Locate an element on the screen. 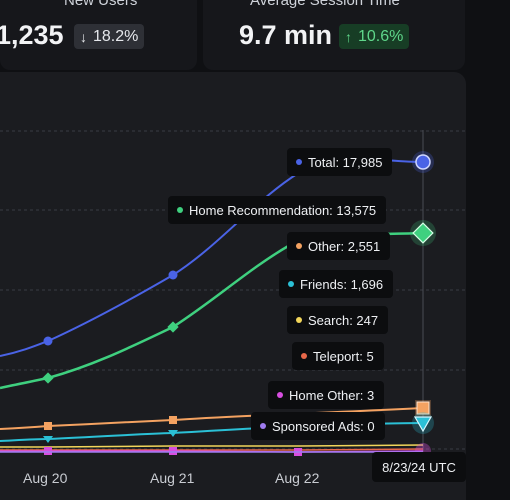  point-home-recommendation-hover is located at coordinates (423, 233).